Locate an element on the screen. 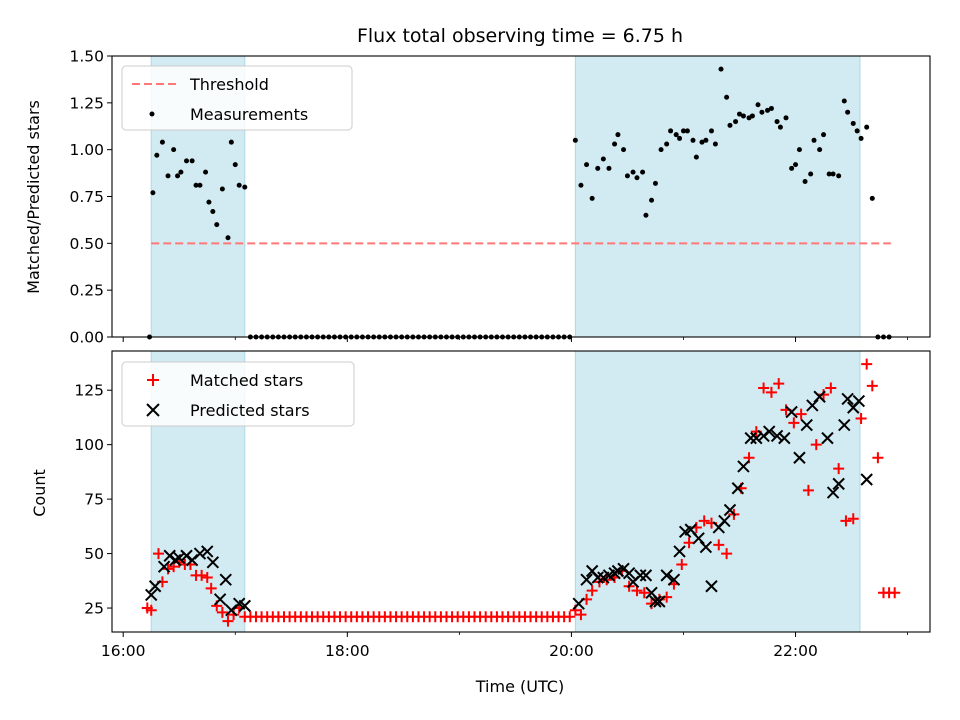 Image resolution: width=960 pixels, height=720 pixels. top-y-tick-label: 1.50 is located at coordinates (86, 57).